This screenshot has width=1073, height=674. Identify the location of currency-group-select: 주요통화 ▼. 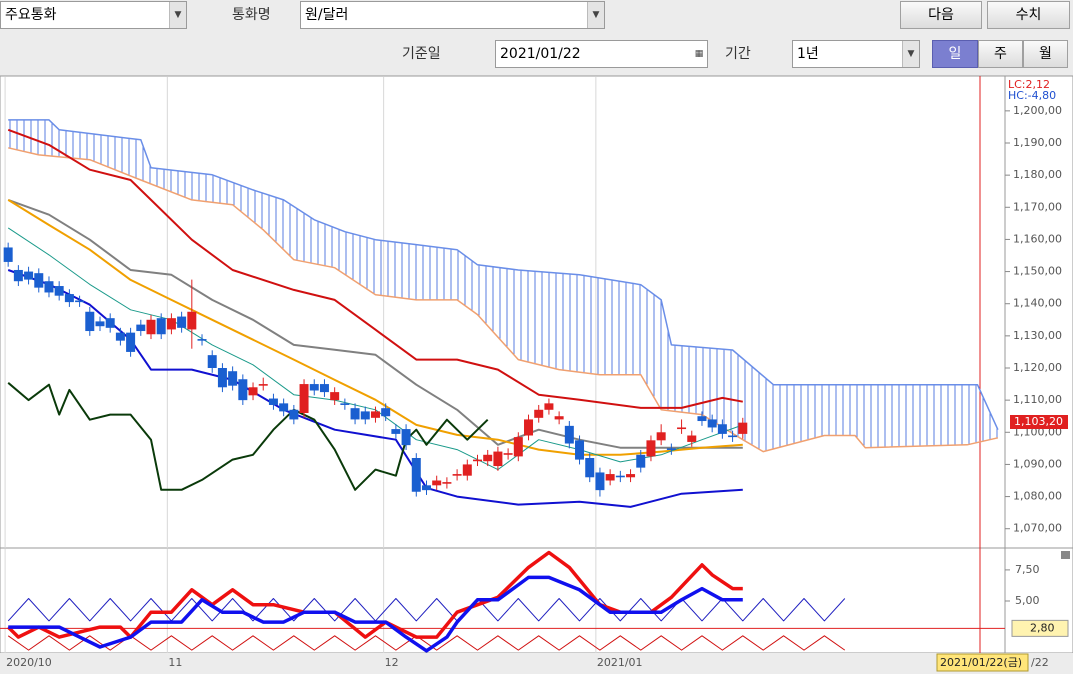
(93, 15).